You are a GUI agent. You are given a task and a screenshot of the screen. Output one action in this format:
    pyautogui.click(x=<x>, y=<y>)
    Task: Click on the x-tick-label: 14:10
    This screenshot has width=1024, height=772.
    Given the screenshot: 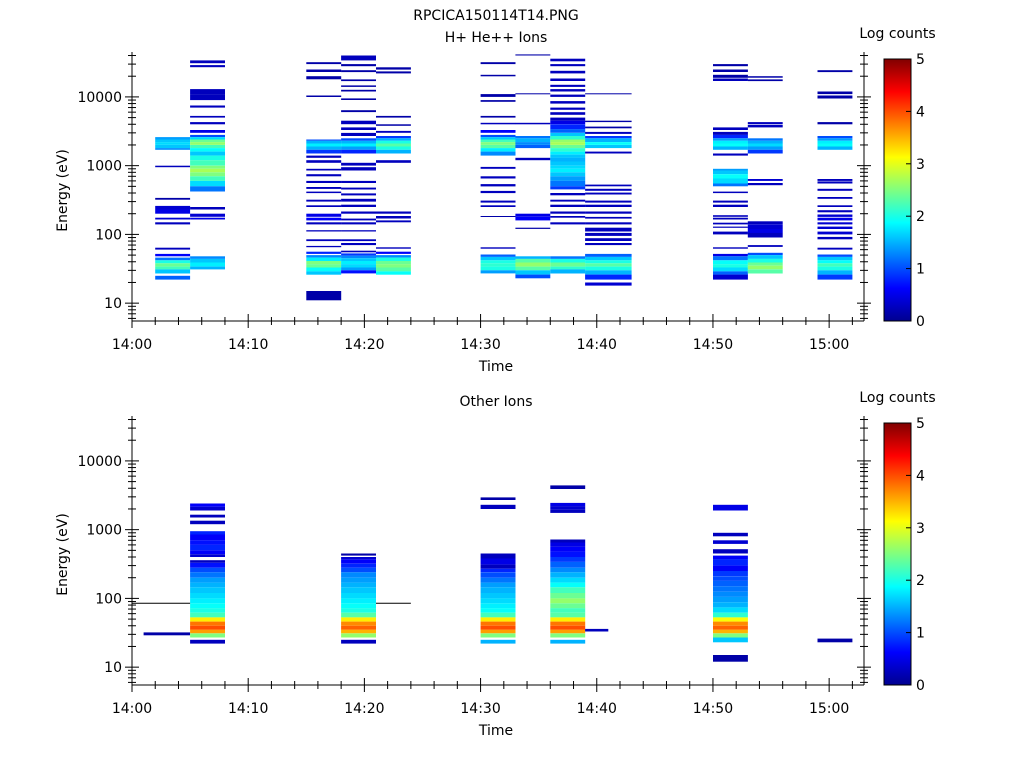 What is the action you would take?
    pyautogui.click(x=248, y=345)
    